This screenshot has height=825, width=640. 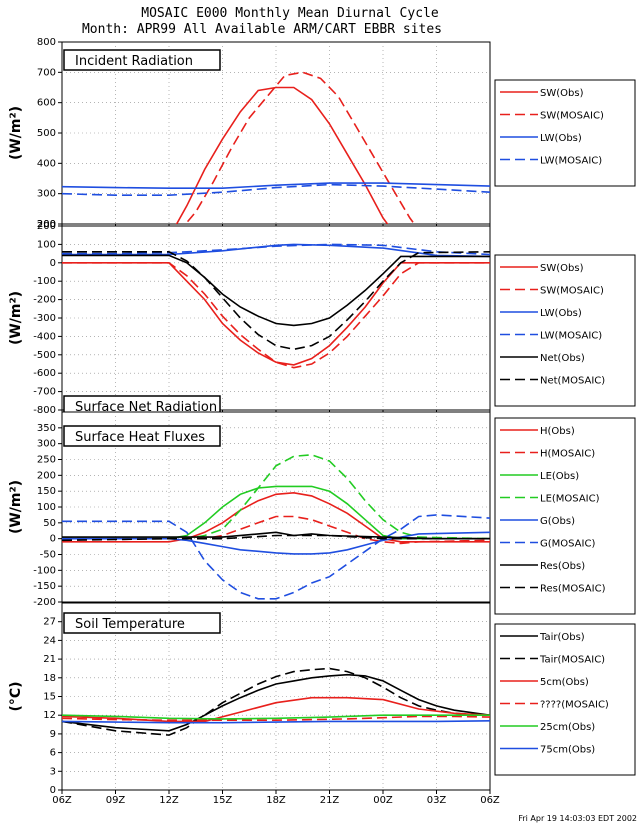 I want to click on panel-title: Surface Heat Fluxes, so click(x=142, y=436).